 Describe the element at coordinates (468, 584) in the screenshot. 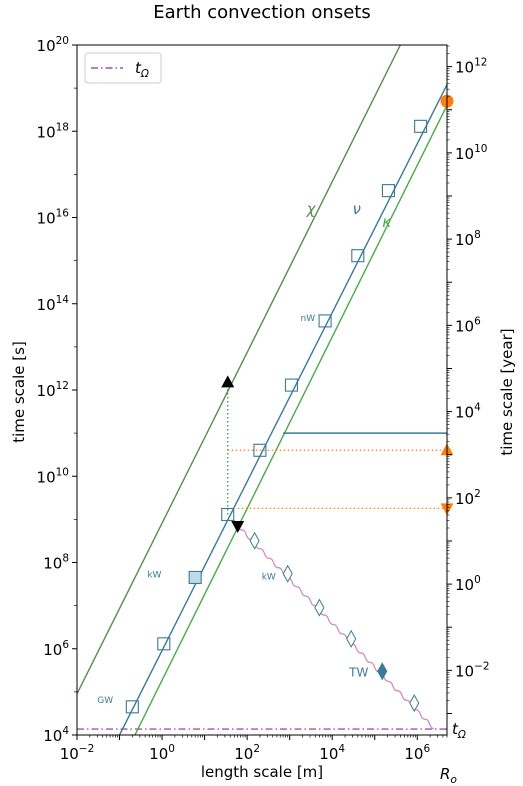

I see `y-right-tick-label: 10⁰` at that location.